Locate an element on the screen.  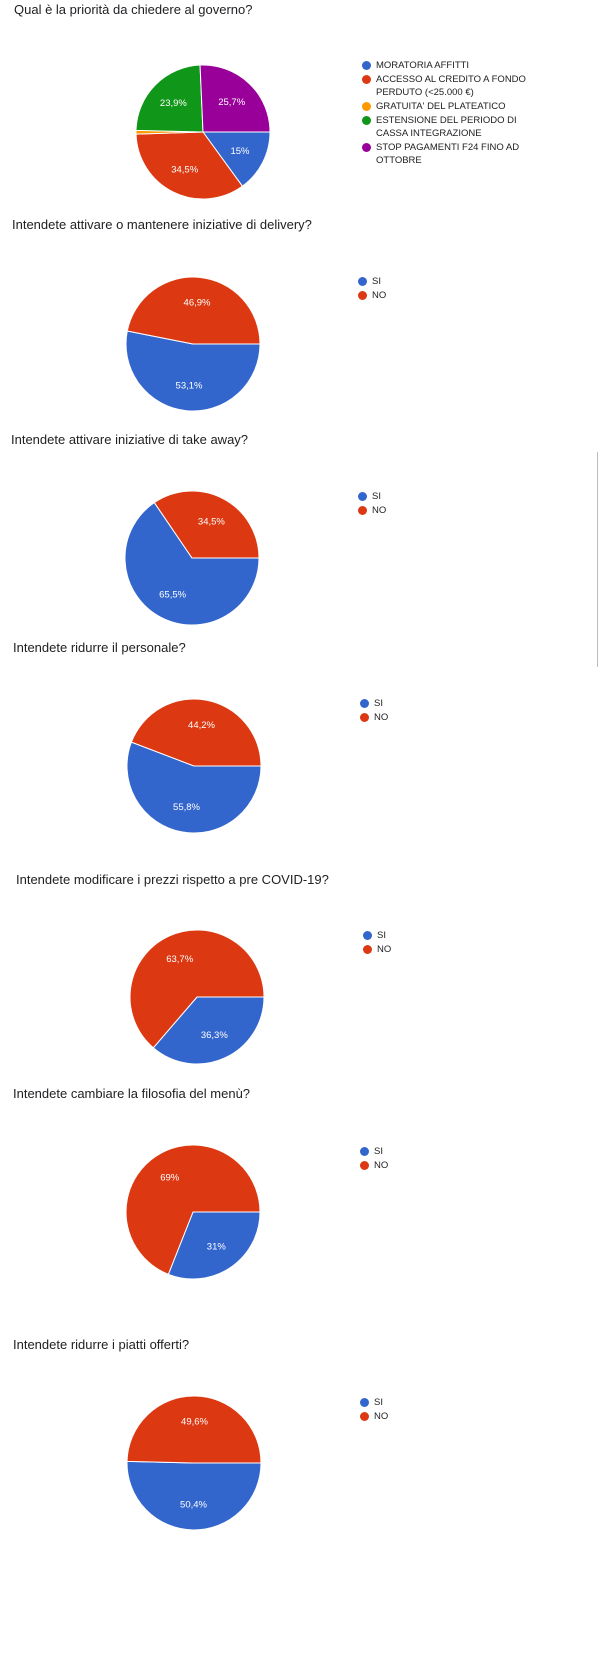
legend-item: MORATORIA AFFITTI is located at coordinates (452, 65).